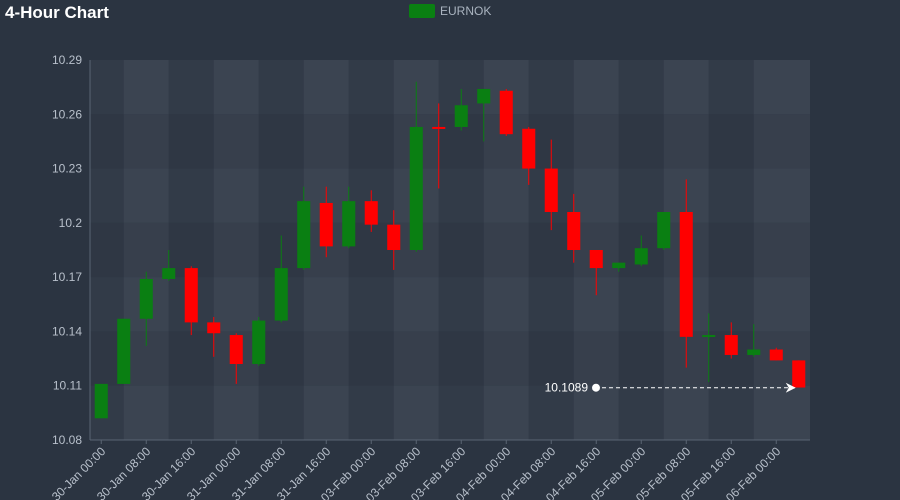 Image resolution: width=900 pixels, height=500 pixels. Describe the element at coordinates (466, 11) in the screenshot. I see `legend-label: EURNOK` at that location.